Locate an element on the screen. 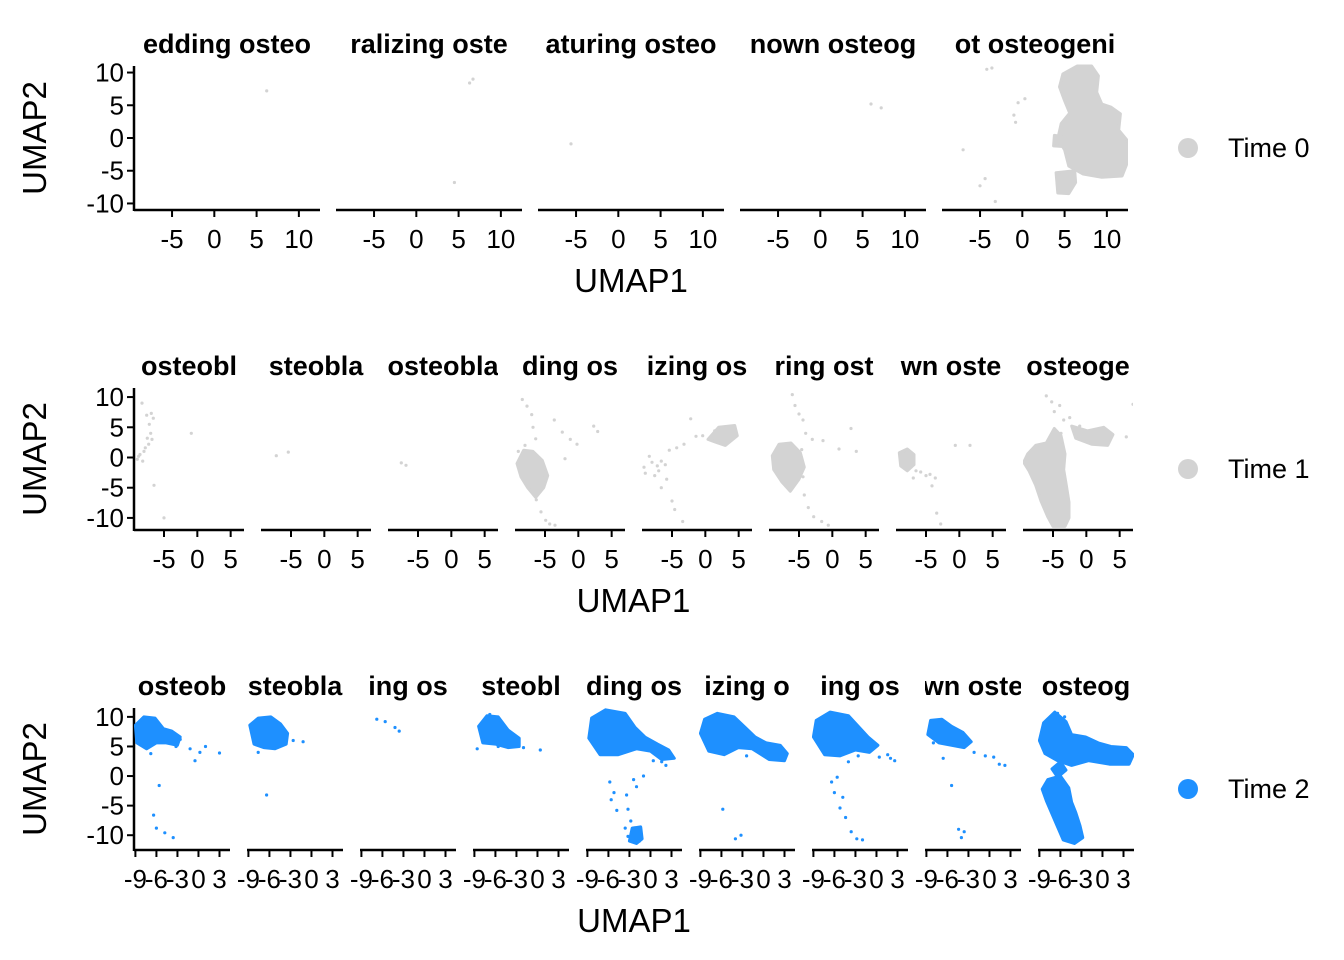 The image size is (1344, 960). y-axis-title: UMAP2 is located at coordinates (34, 459).